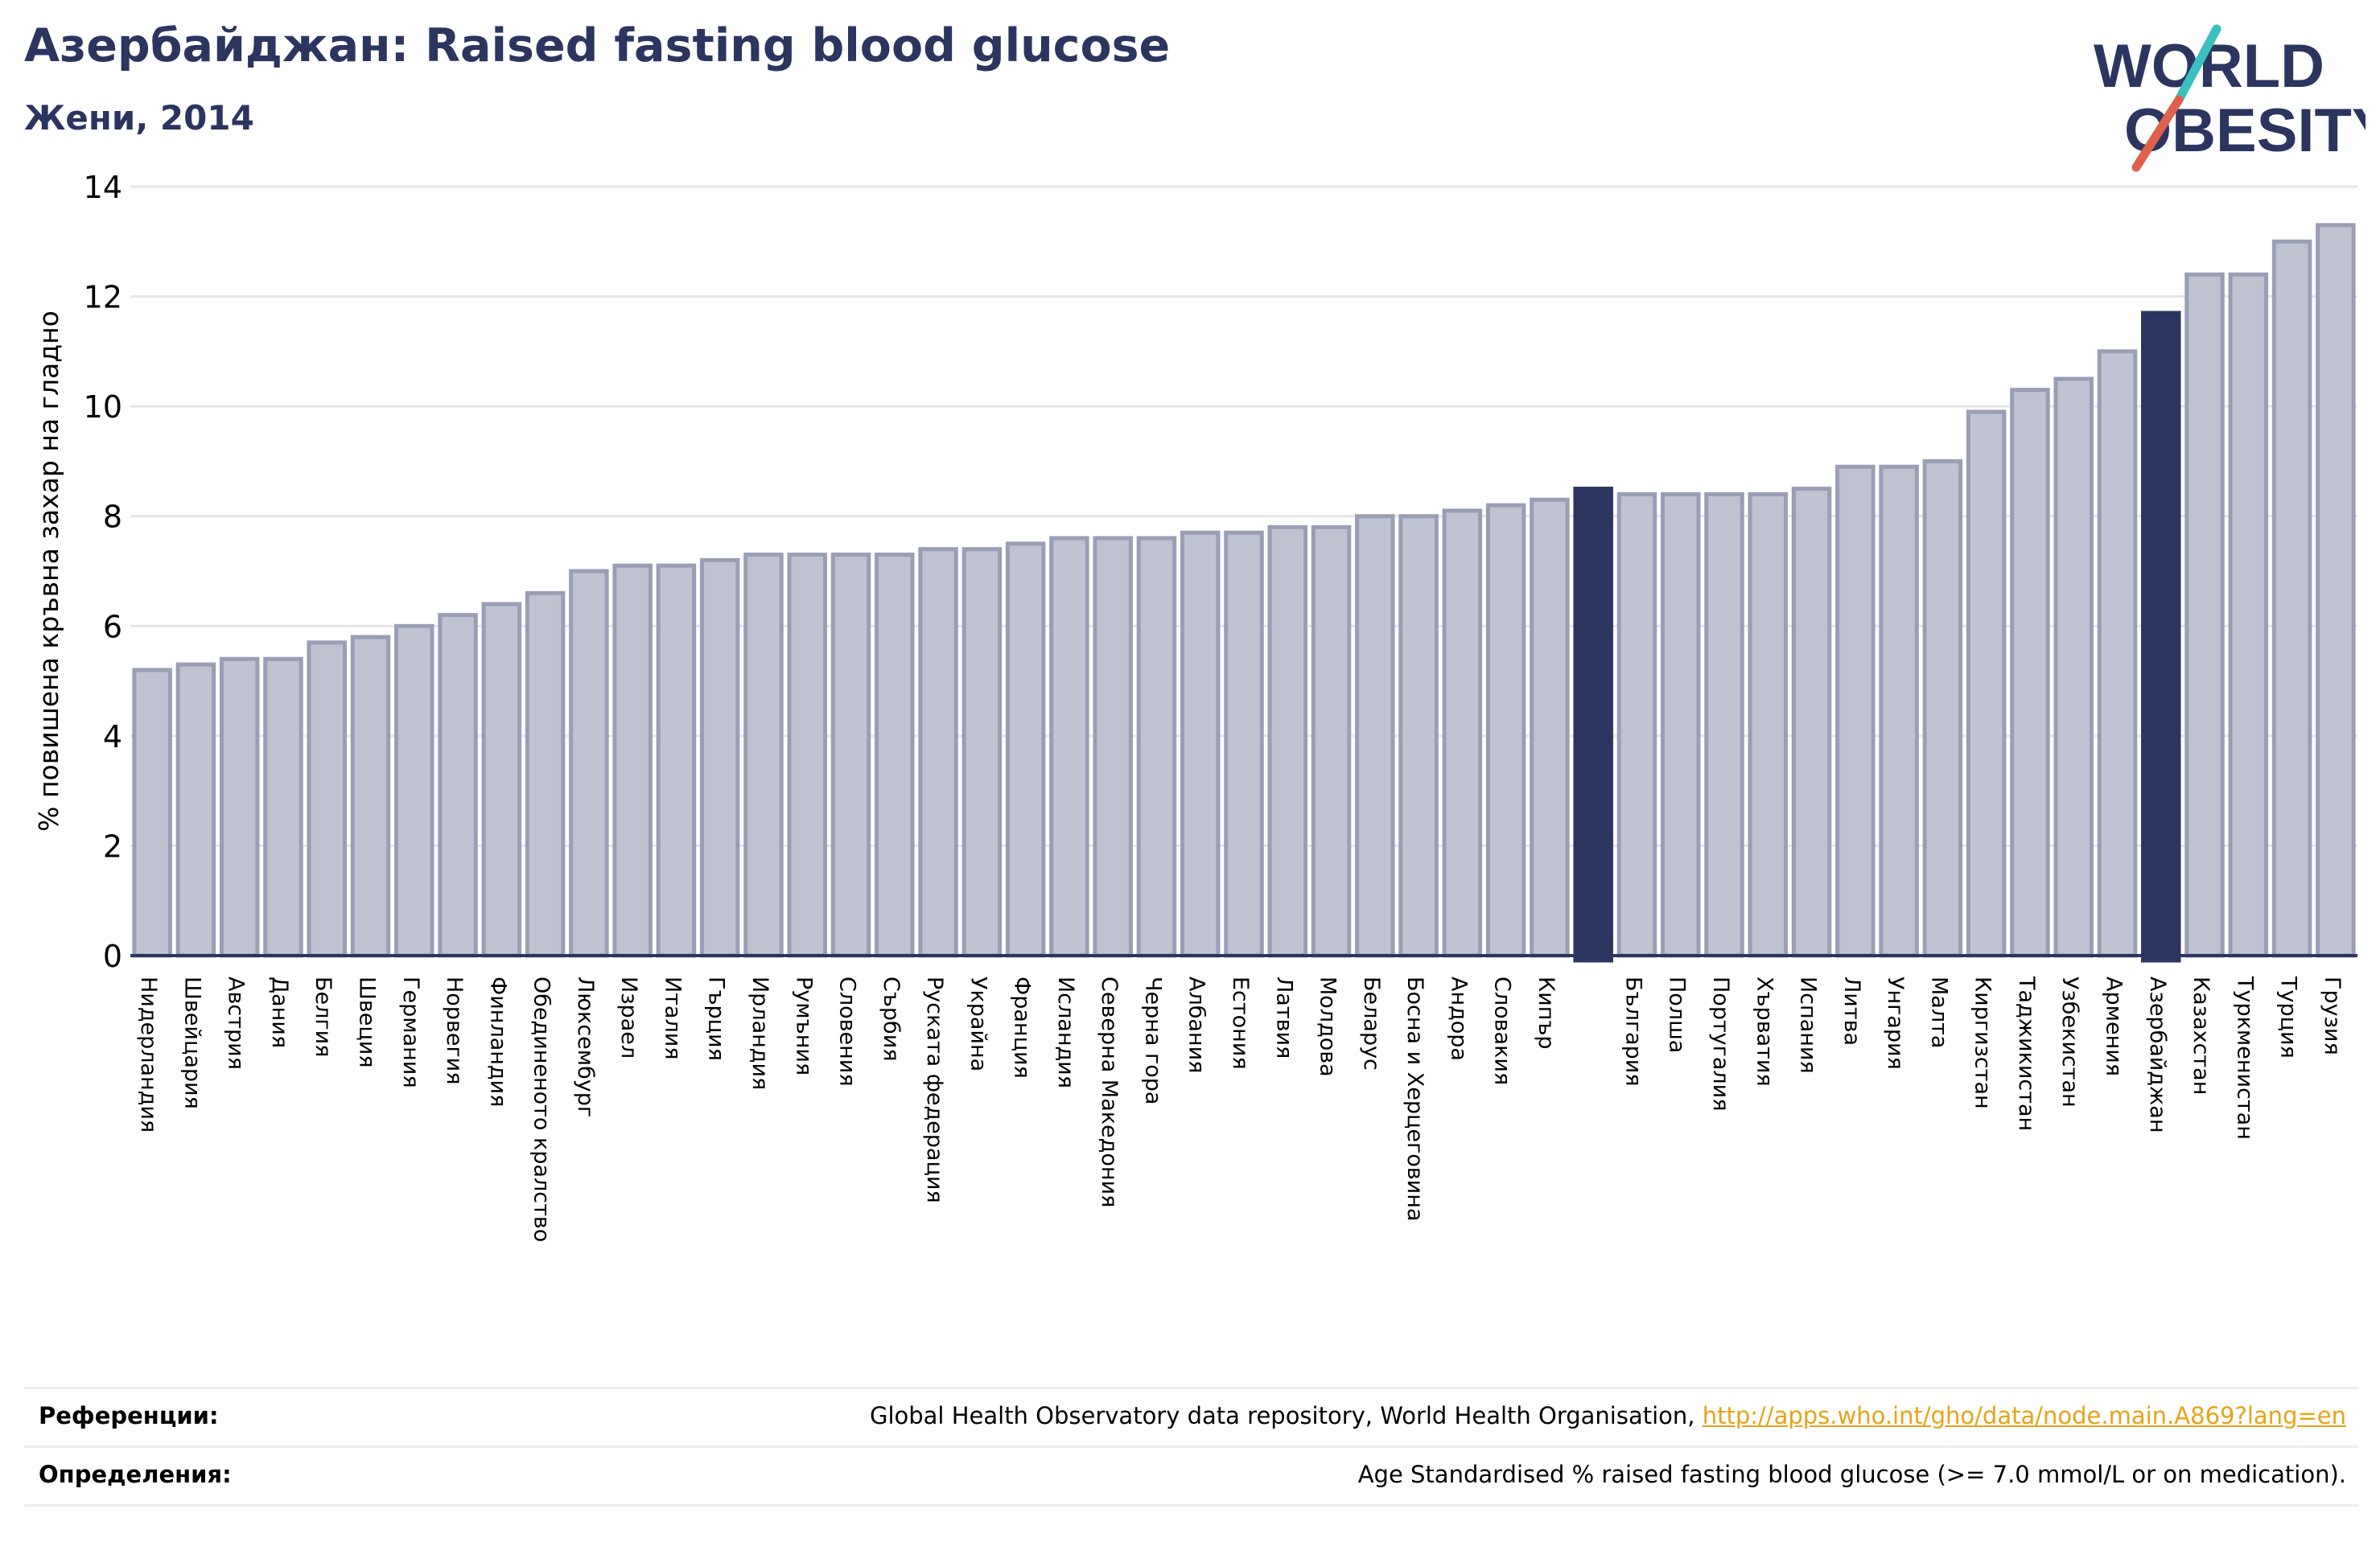  Describe the element at coordinates (759, 1033) in the screenshot. I see `x-tick-label: Ирландия` at that location.